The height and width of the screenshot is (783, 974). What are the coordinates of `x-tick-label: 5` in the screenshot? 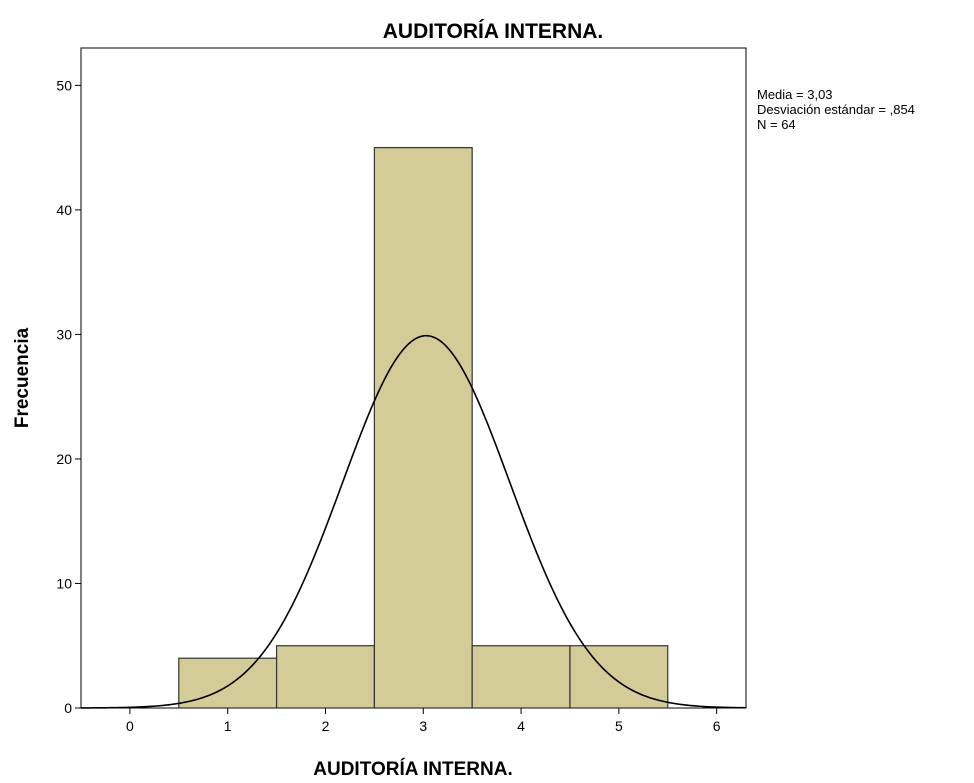 It's located at (619, 726).